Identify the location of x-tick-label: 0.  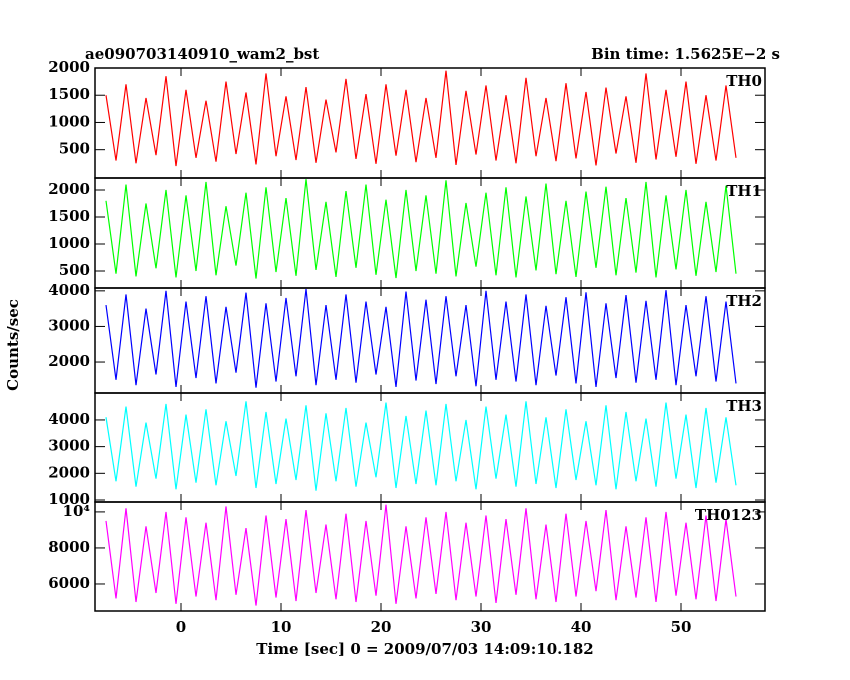
(181, 627).